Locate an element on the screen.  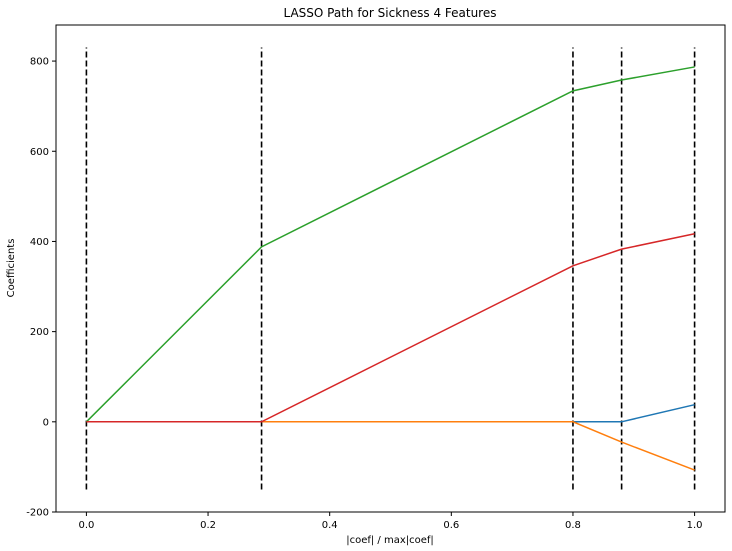
y-tick-label-5: 800 is located at coordinates (39, 62).